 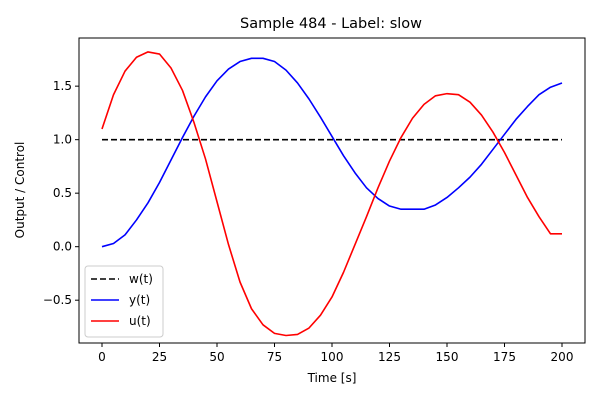 What do you see at coordinates (332, 378) in the screenshot?
I see `x-axis-label: Time [s]` at bounding box center [332, 378].